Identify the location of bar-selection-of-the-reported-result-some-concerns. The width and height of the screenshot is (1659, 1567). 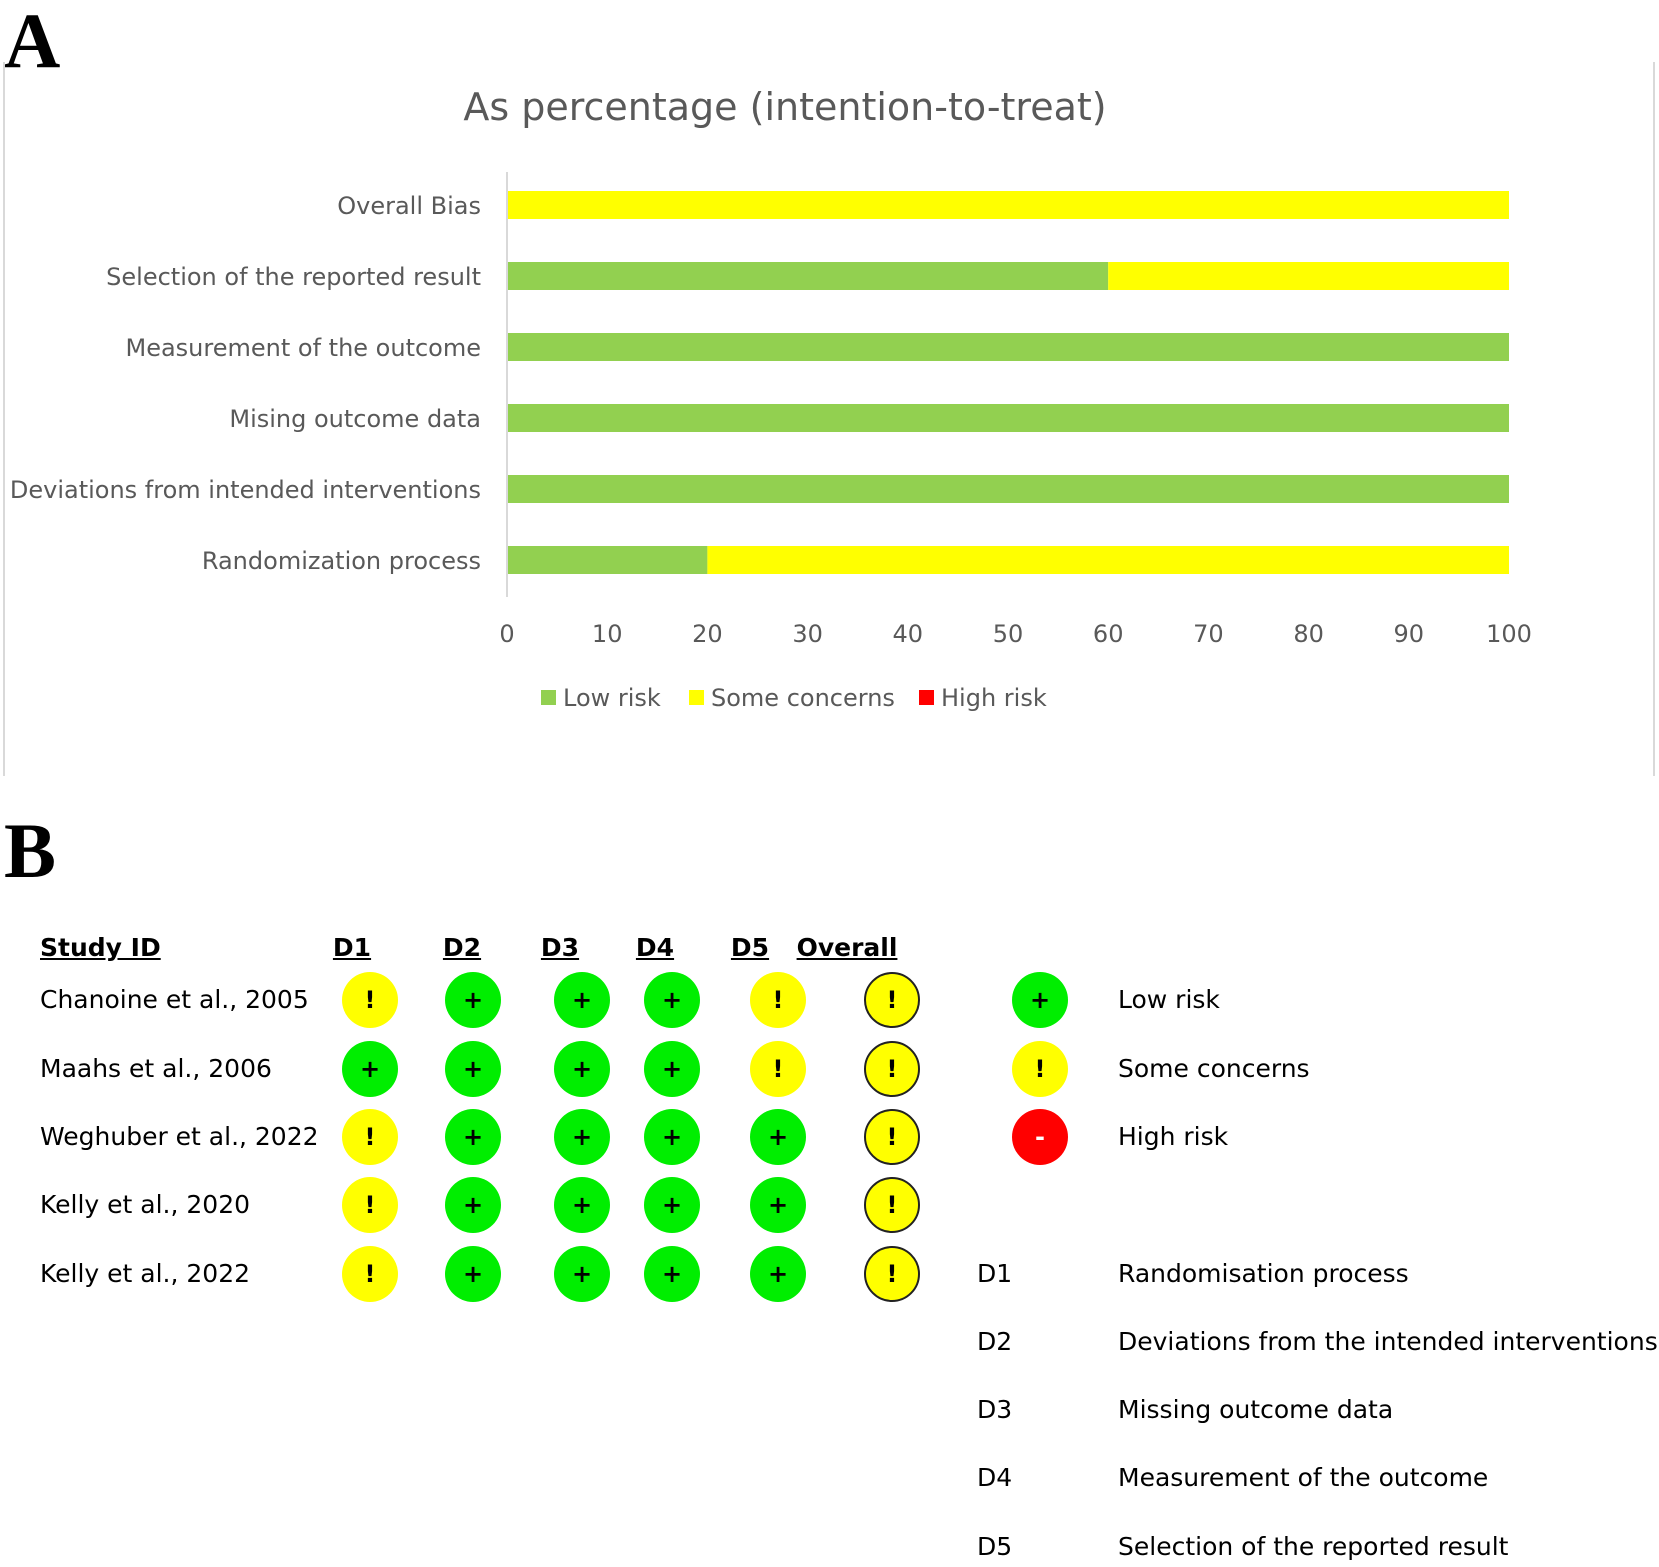
(1308, 276).